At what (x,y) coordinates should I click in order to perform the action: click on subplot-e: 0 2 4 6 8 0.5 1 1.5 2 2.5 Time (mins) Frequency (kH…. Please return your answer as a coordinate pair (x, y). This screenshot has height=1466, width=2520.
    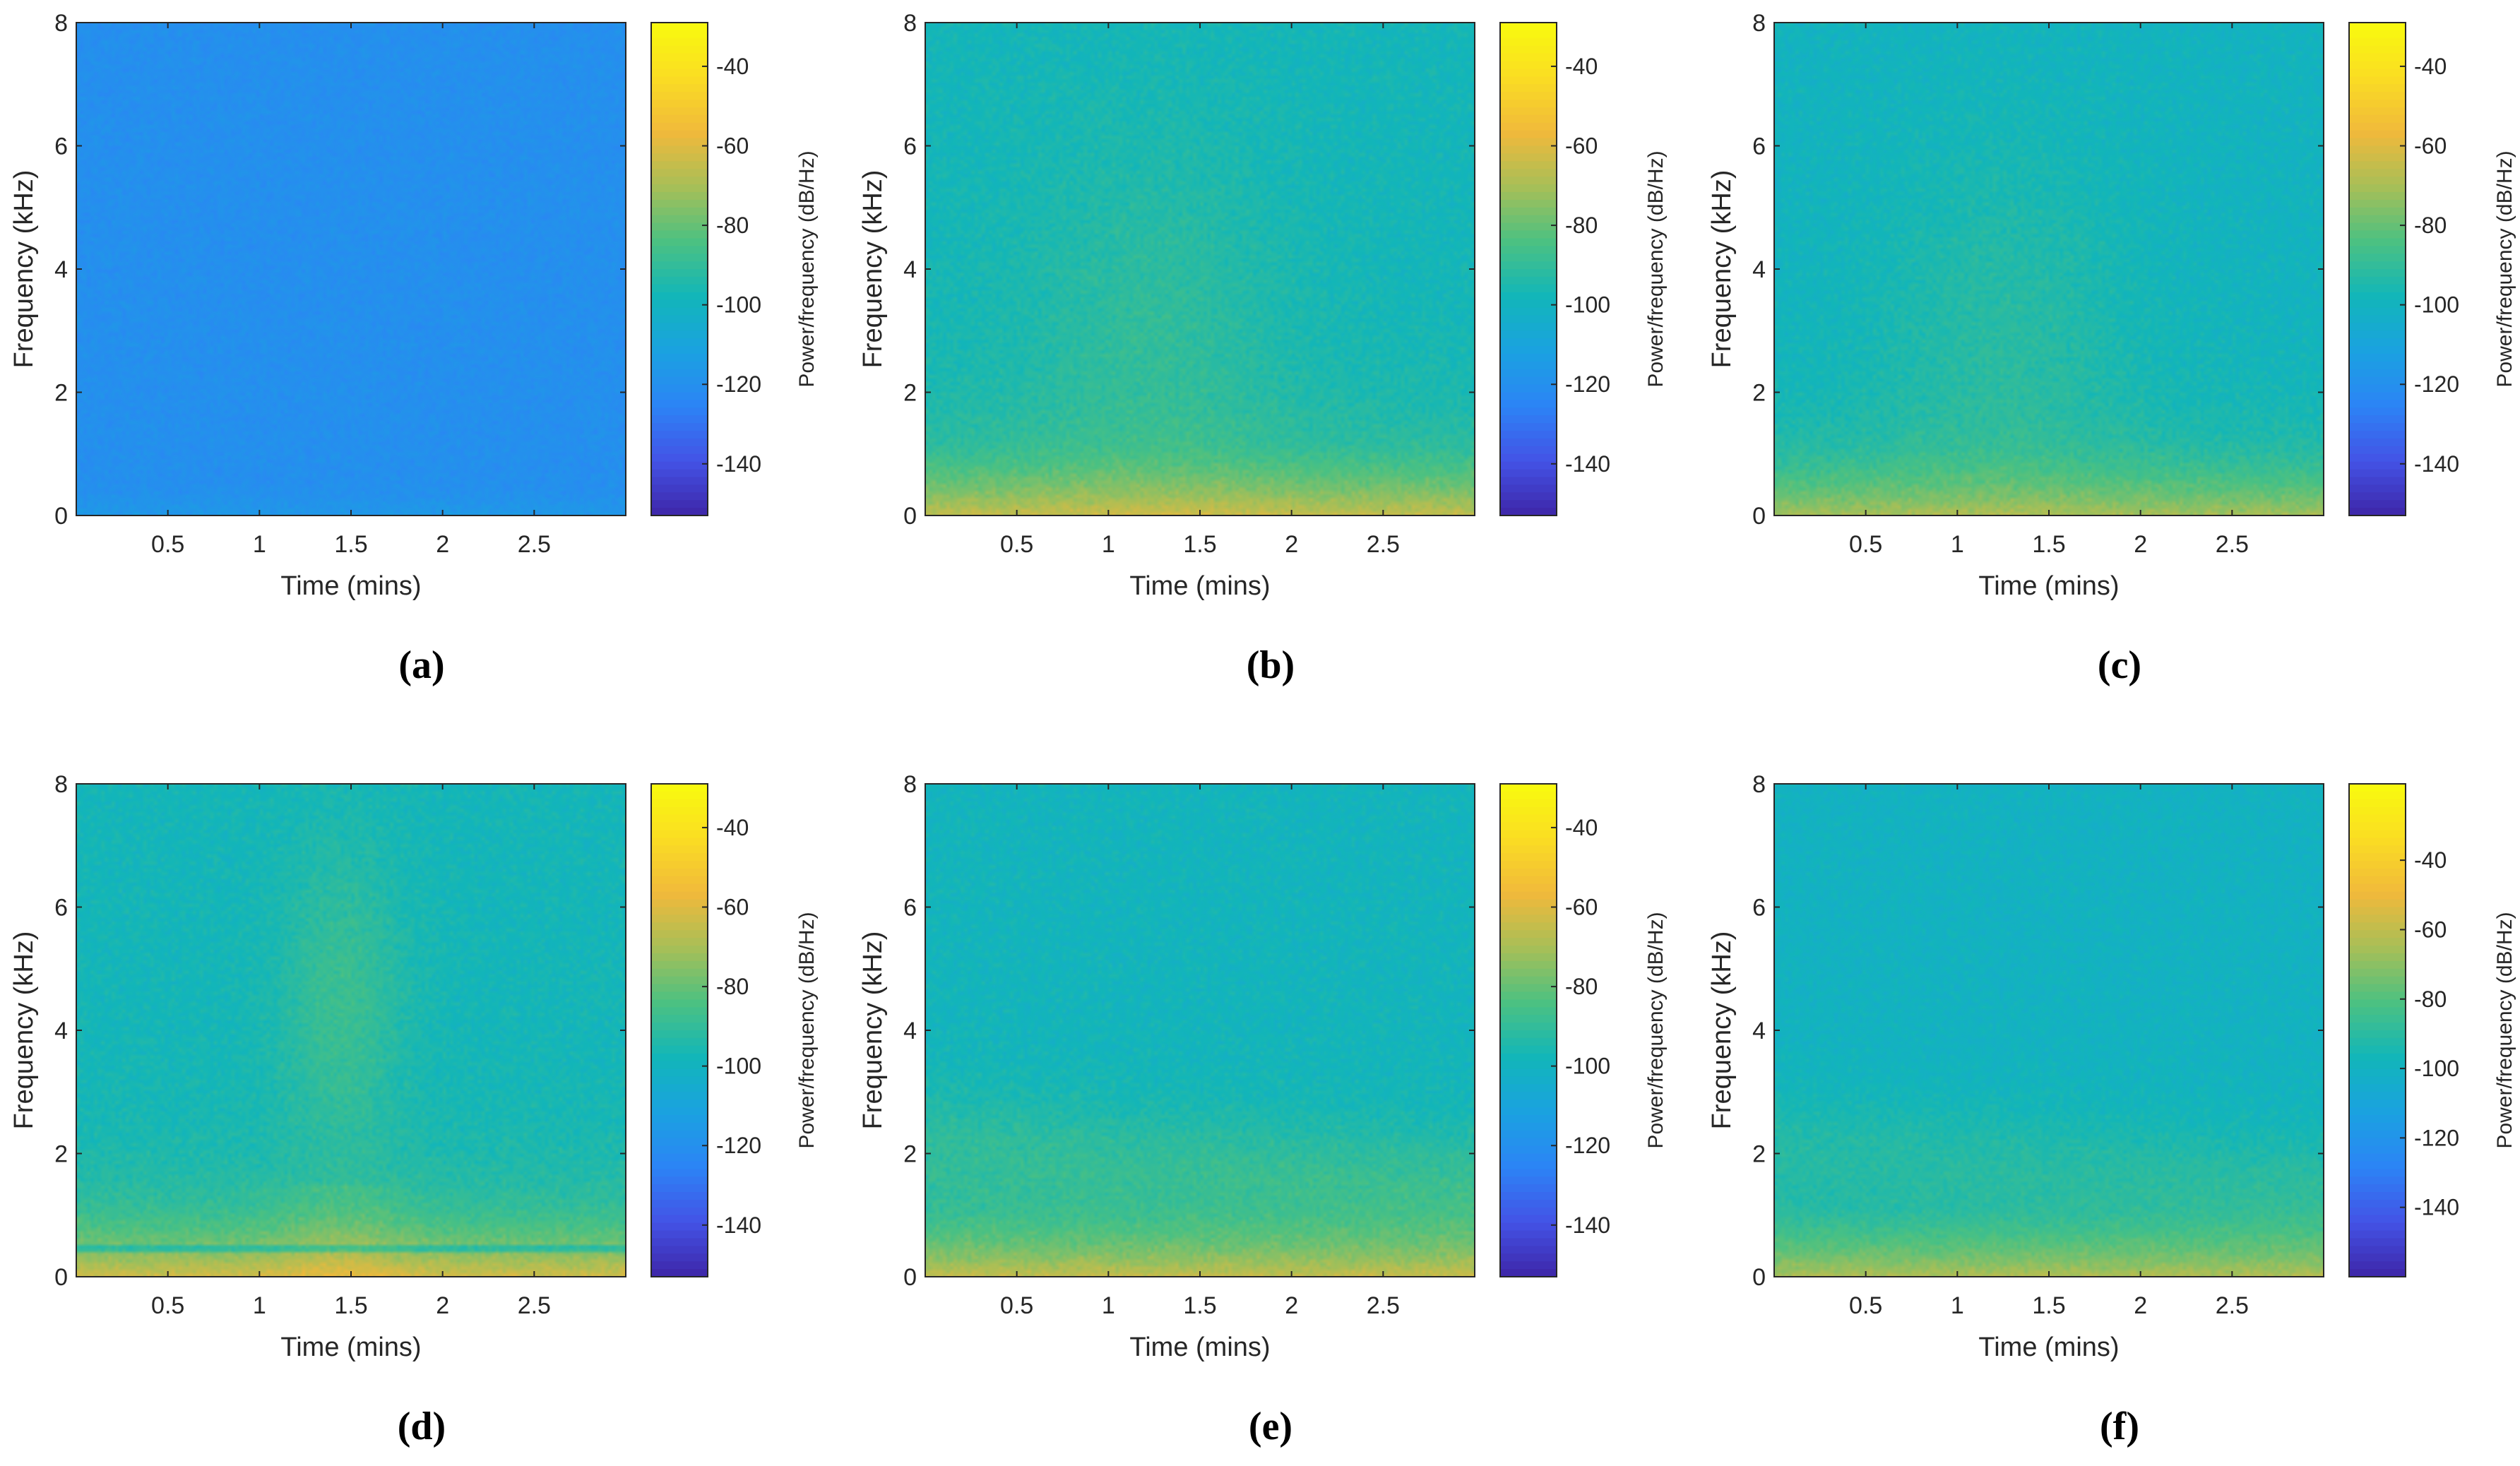
    Looking at the image, I should click on (1263, 1109).